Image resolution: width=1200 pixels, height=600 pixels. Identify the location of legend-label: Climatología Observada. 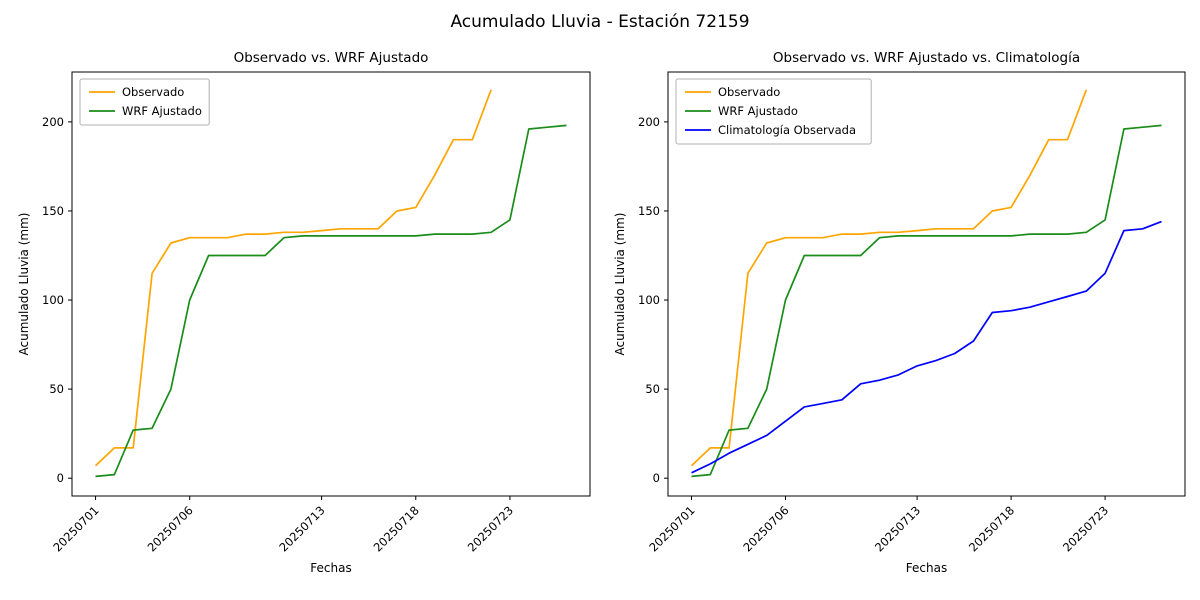
(787, 130).